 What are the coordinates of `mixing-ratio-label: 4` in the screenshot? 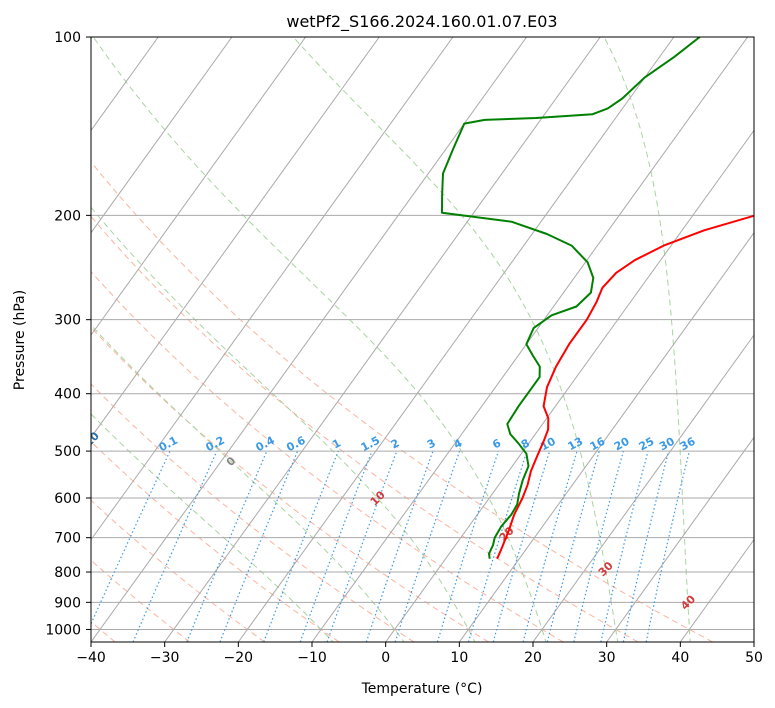 It's located at (458, 443).